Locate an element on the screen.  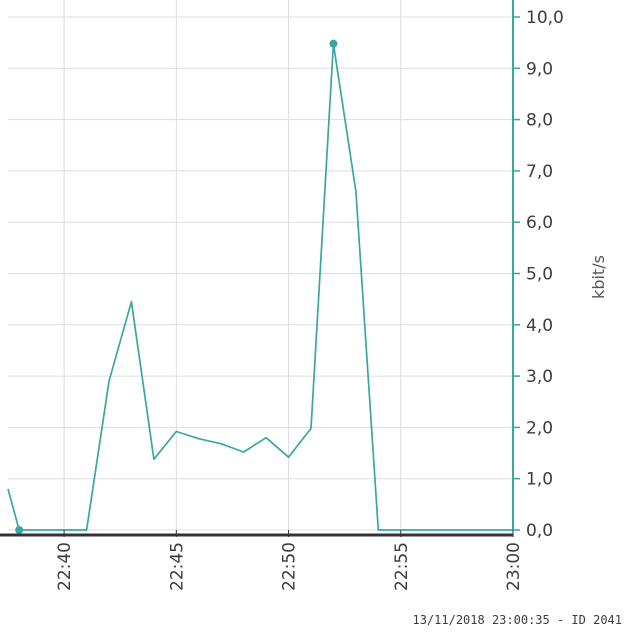
footer-timestamp: 13/11/2018 23:00:35 - ID 2041 is located at coordinates (517, 620).